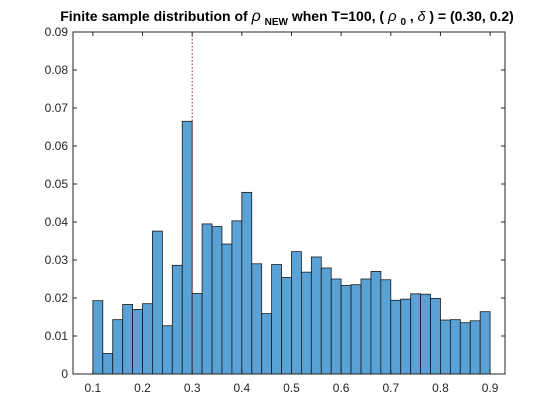 This screenshot has width=560, height=420. Describe the element at coordinates (57, 222) in the screenshot. I see `y-tick-label: 0.04` at that location.